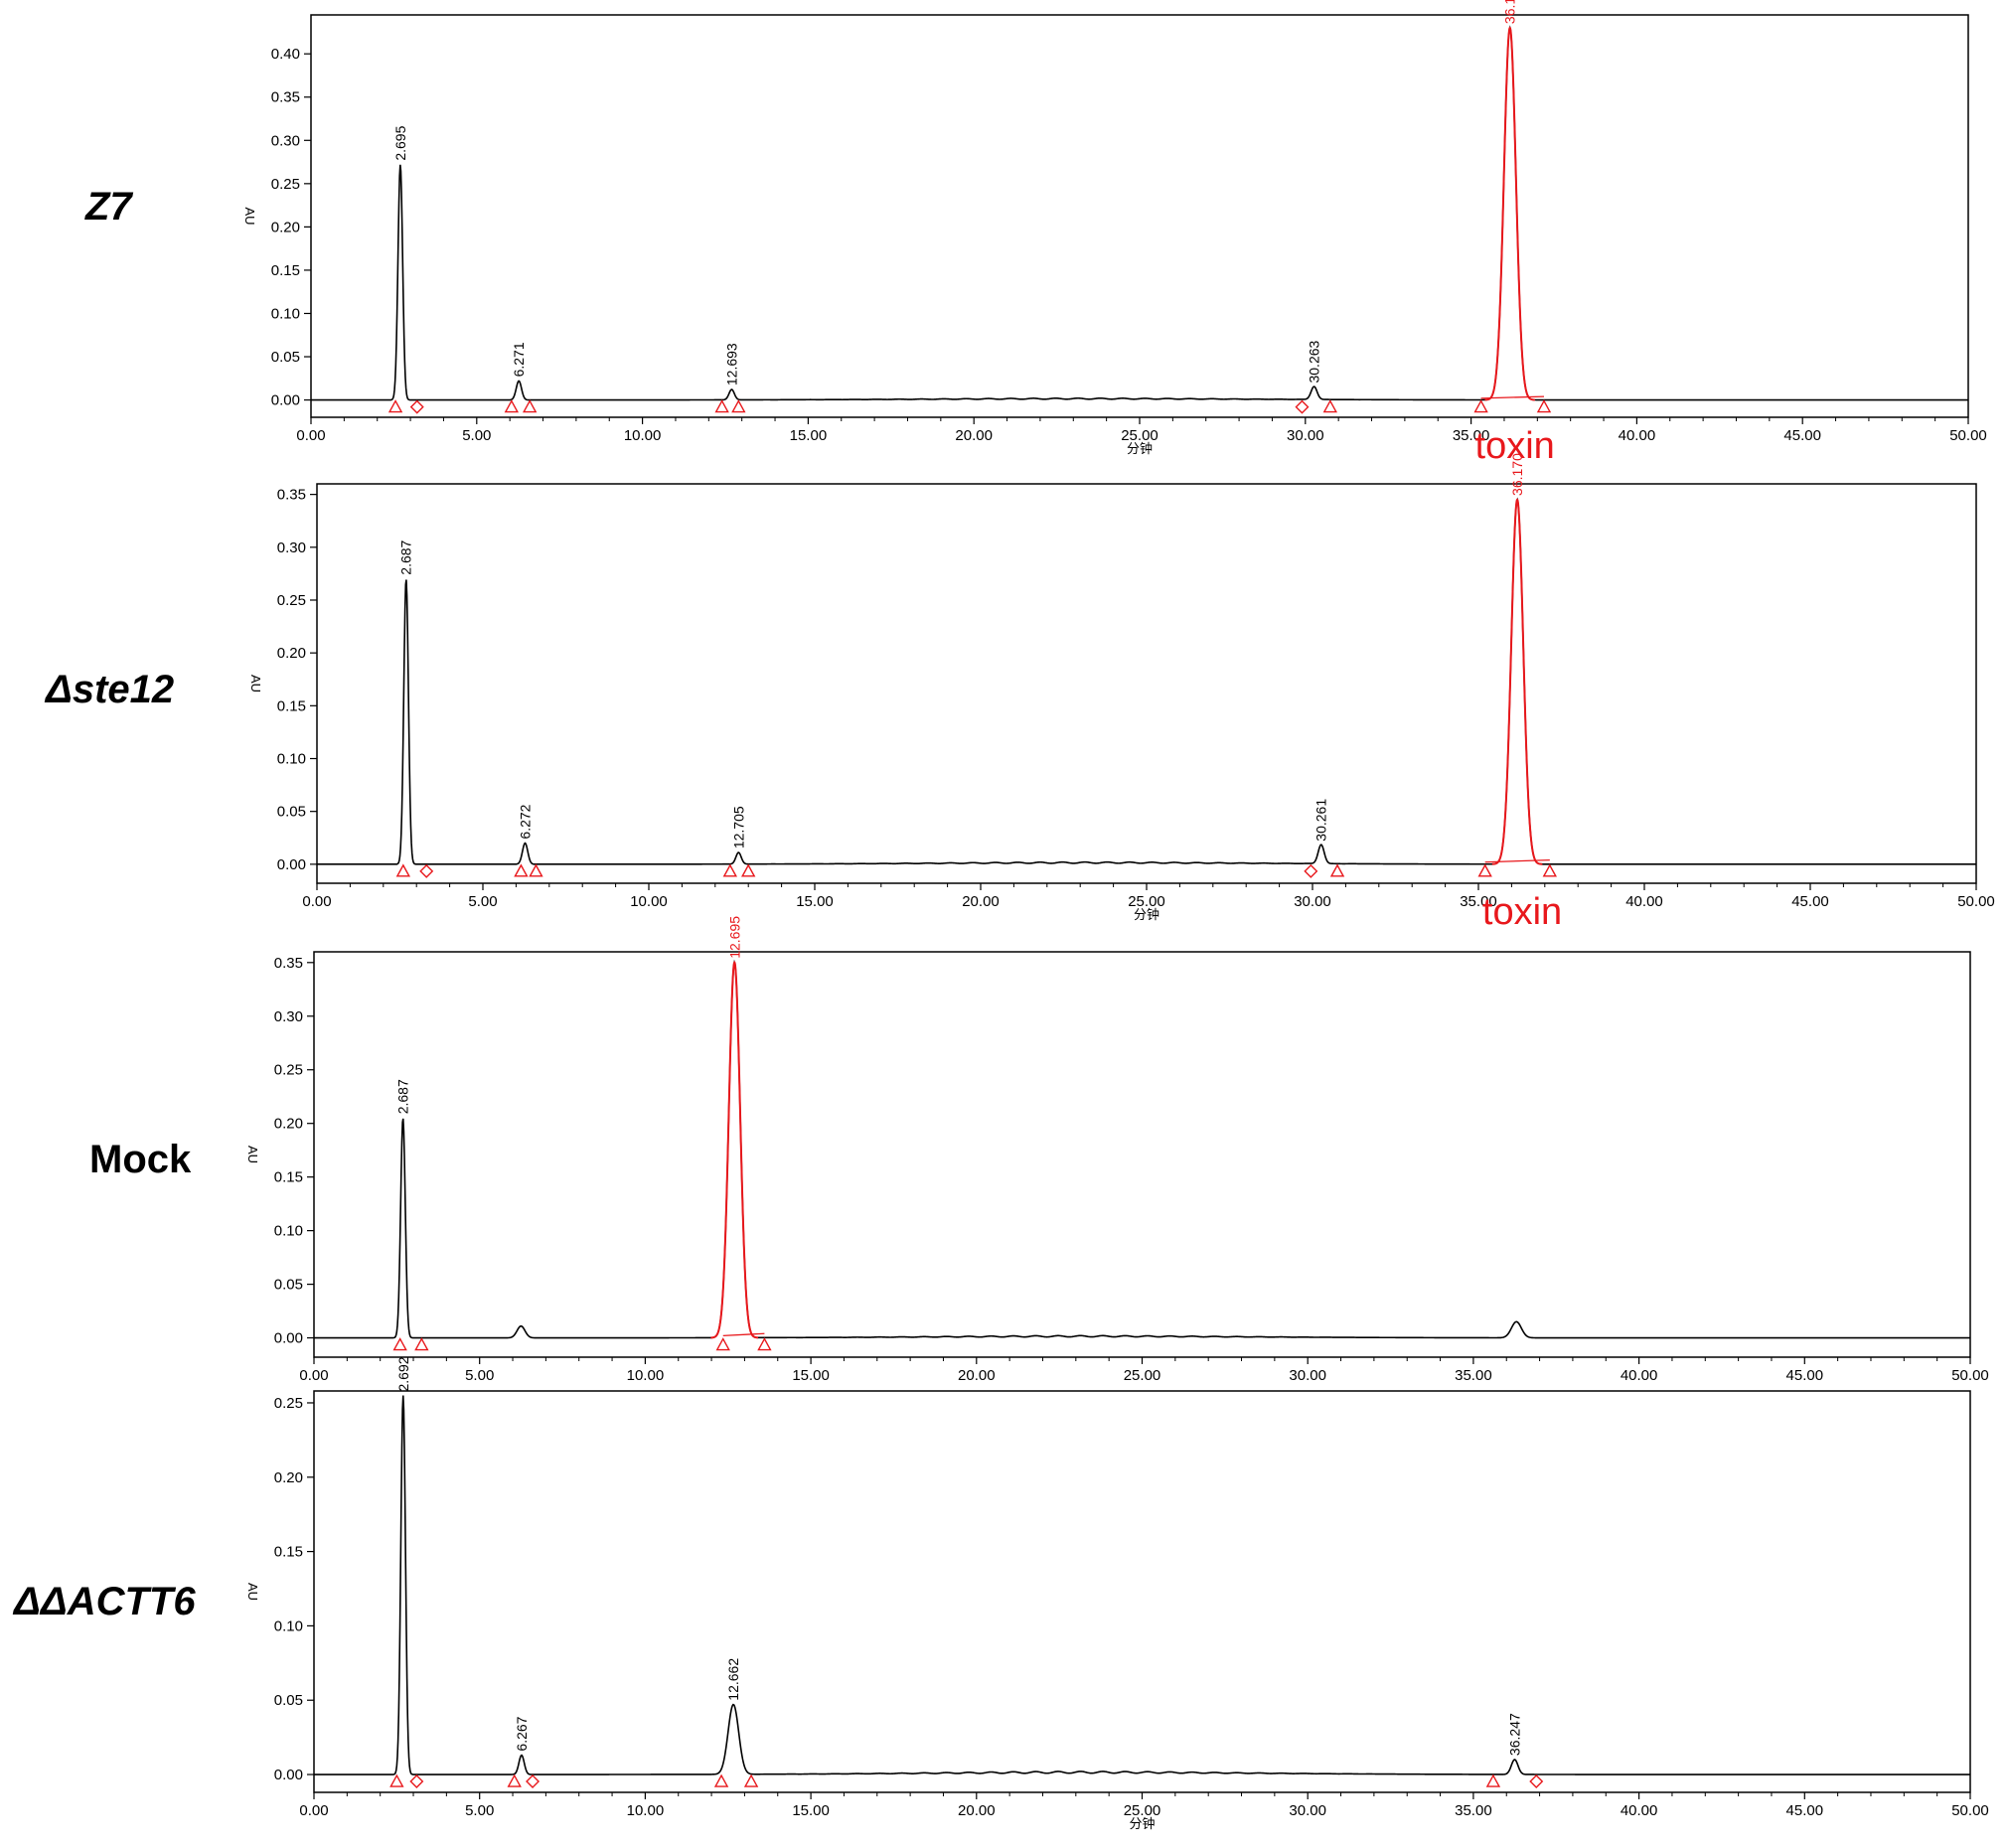 This screenshot has width=2008, height=1848. What do you see at coordinates (1142, 1375) in the screenshot?
I see `x-tick-label: 25.00` at bounding box center [1142, 1375].